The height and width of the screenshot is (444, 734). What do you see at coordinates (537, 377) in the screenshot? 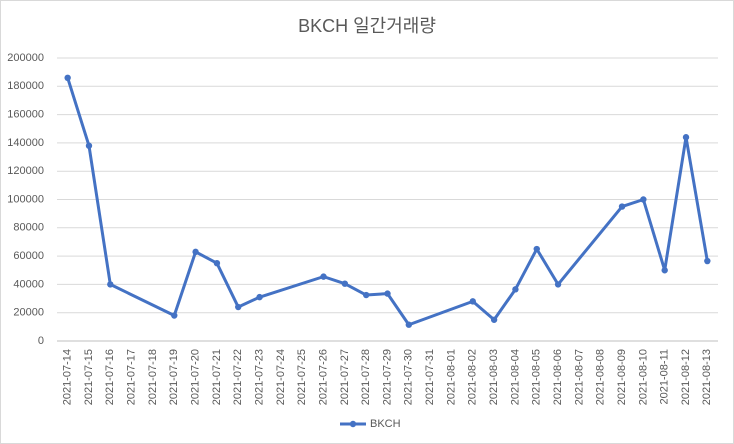
I see `x-tick-label: 2021-08-05` at bounding box center [537, 377].